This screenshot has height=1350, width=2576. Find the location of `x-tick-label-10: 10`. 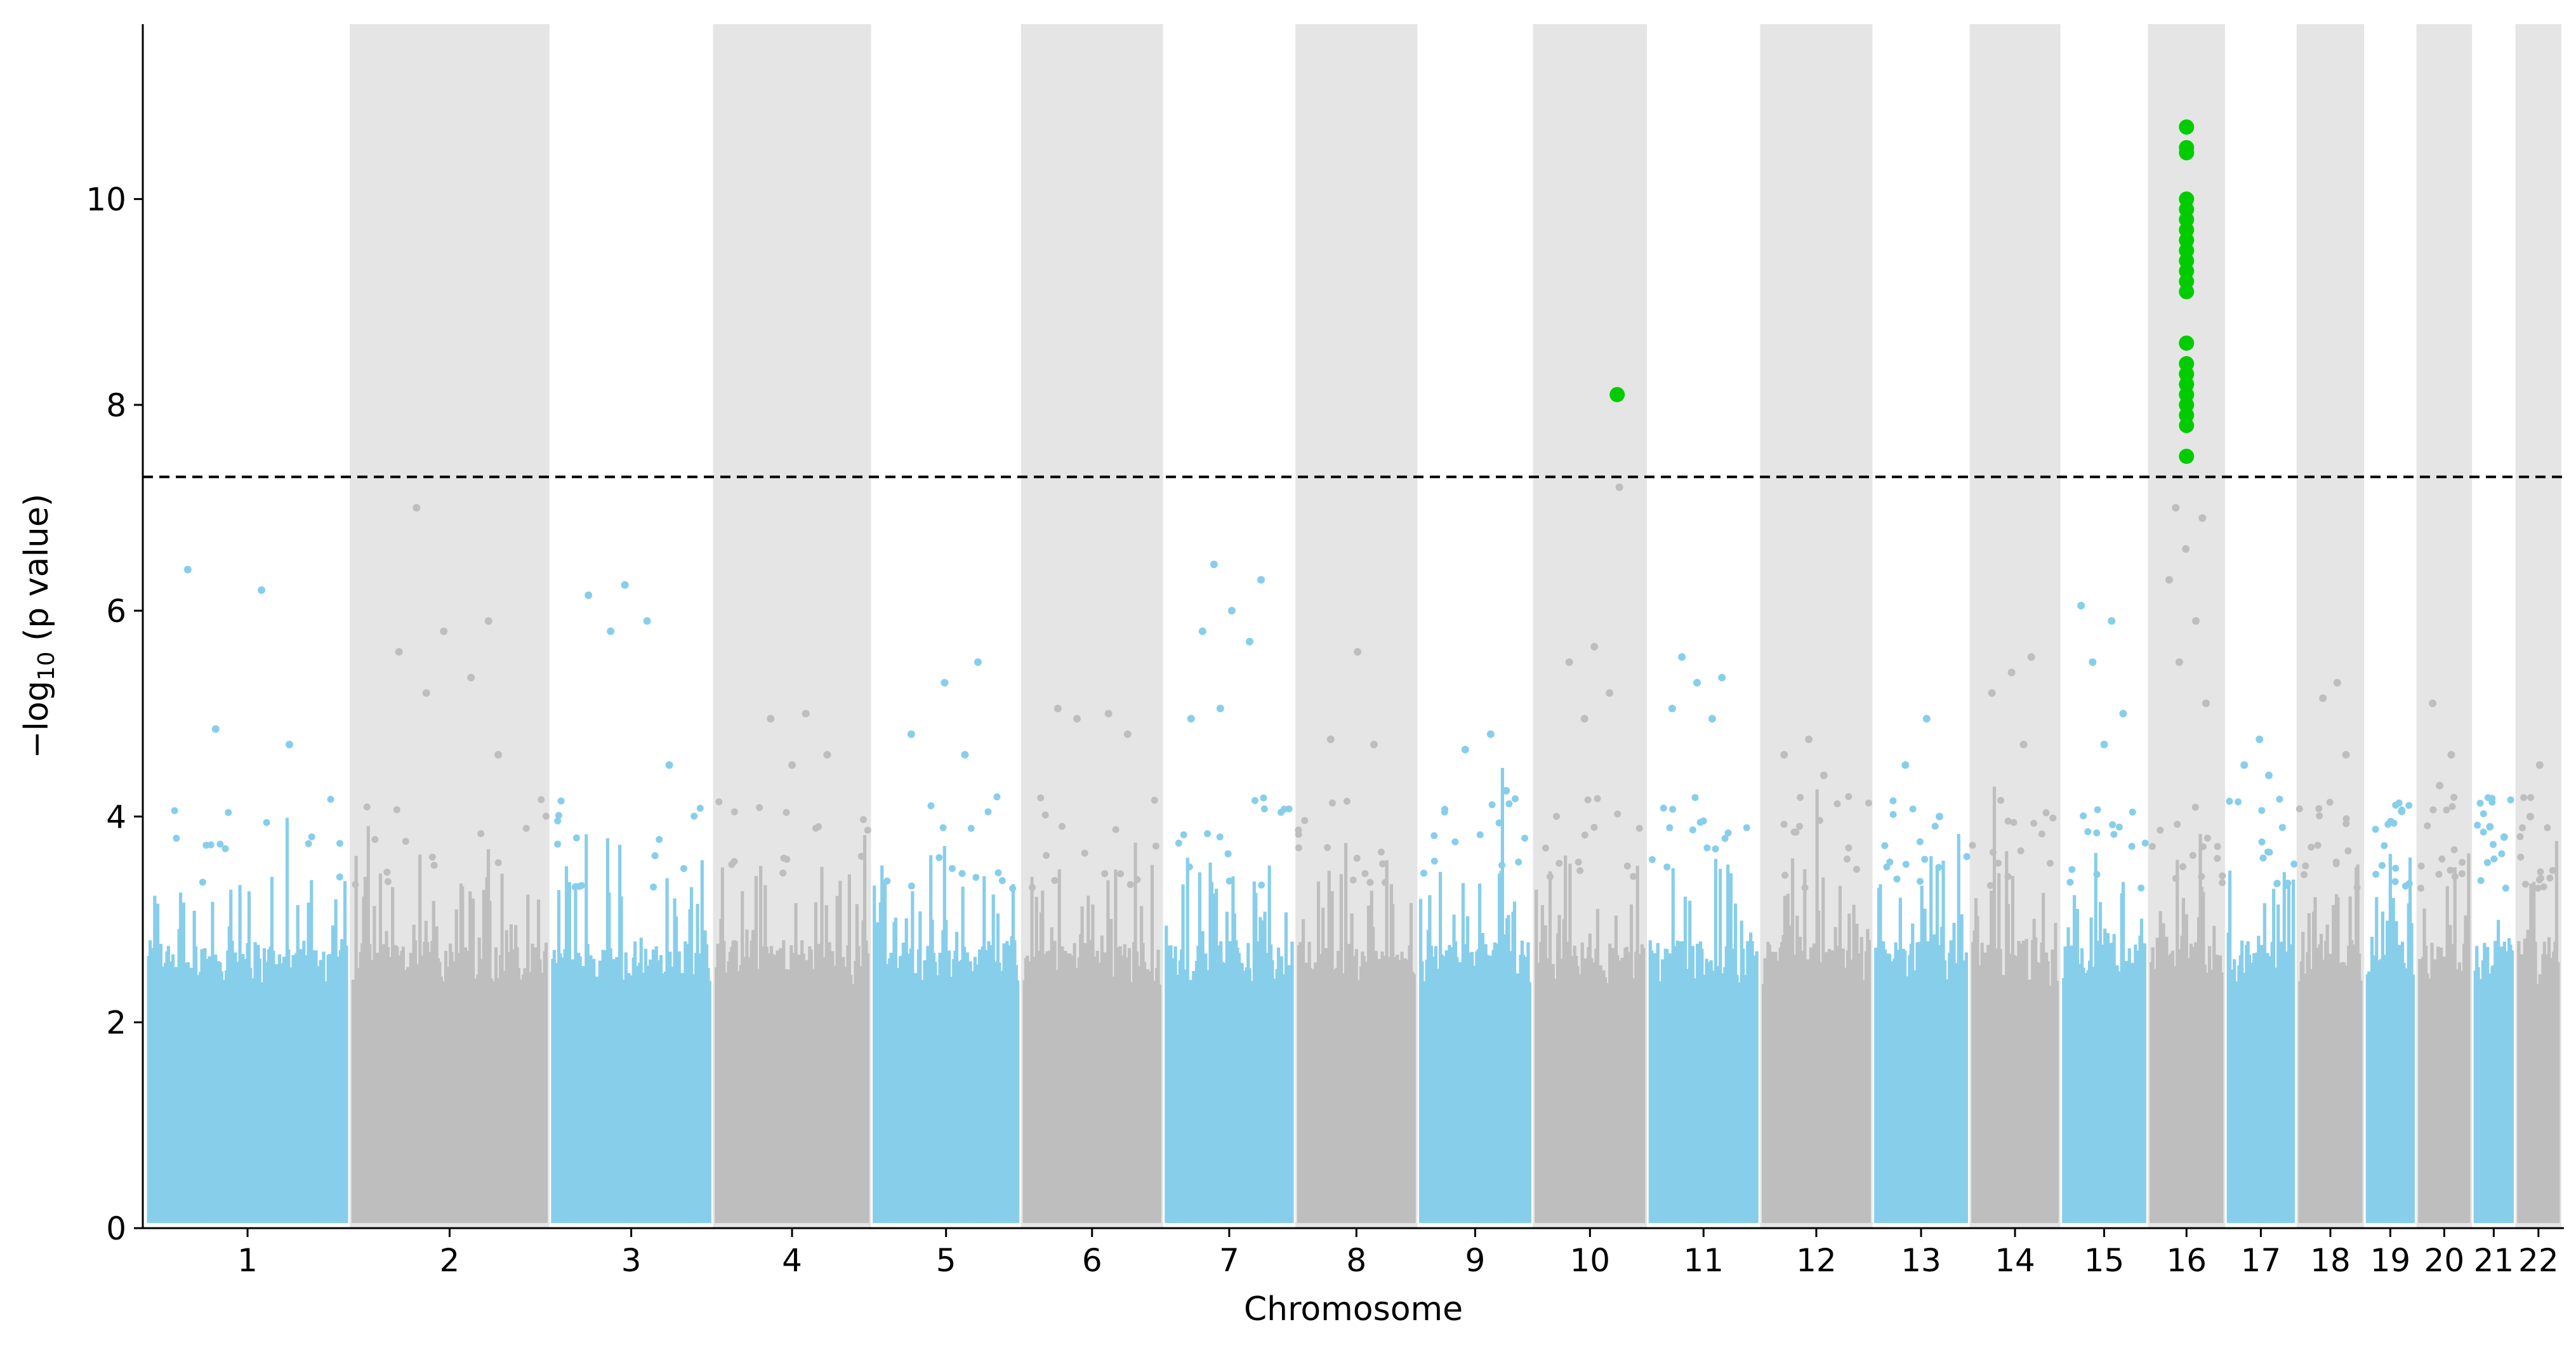

x-tick-label-10: 10 is located at coordinates (1590, 1260).